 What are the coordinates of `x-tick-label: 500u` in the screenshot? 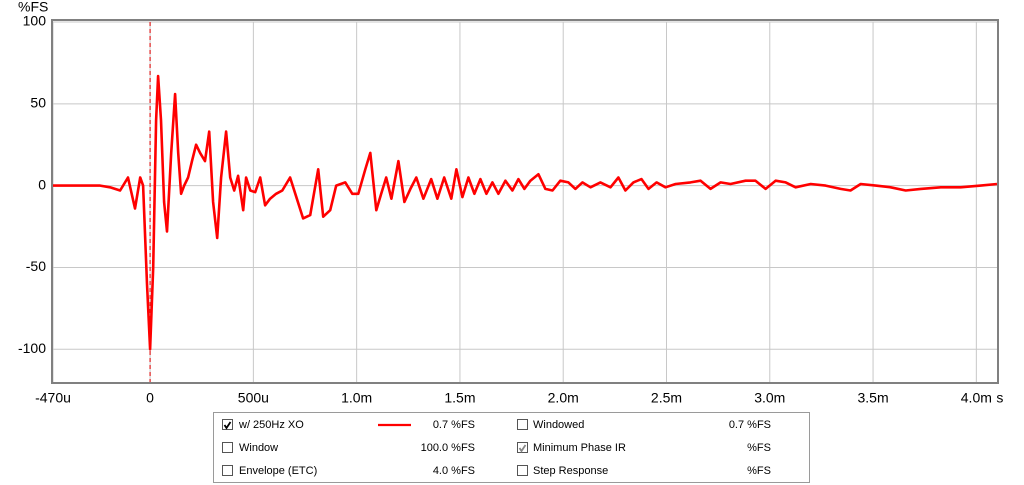 It's located at (253, 398).